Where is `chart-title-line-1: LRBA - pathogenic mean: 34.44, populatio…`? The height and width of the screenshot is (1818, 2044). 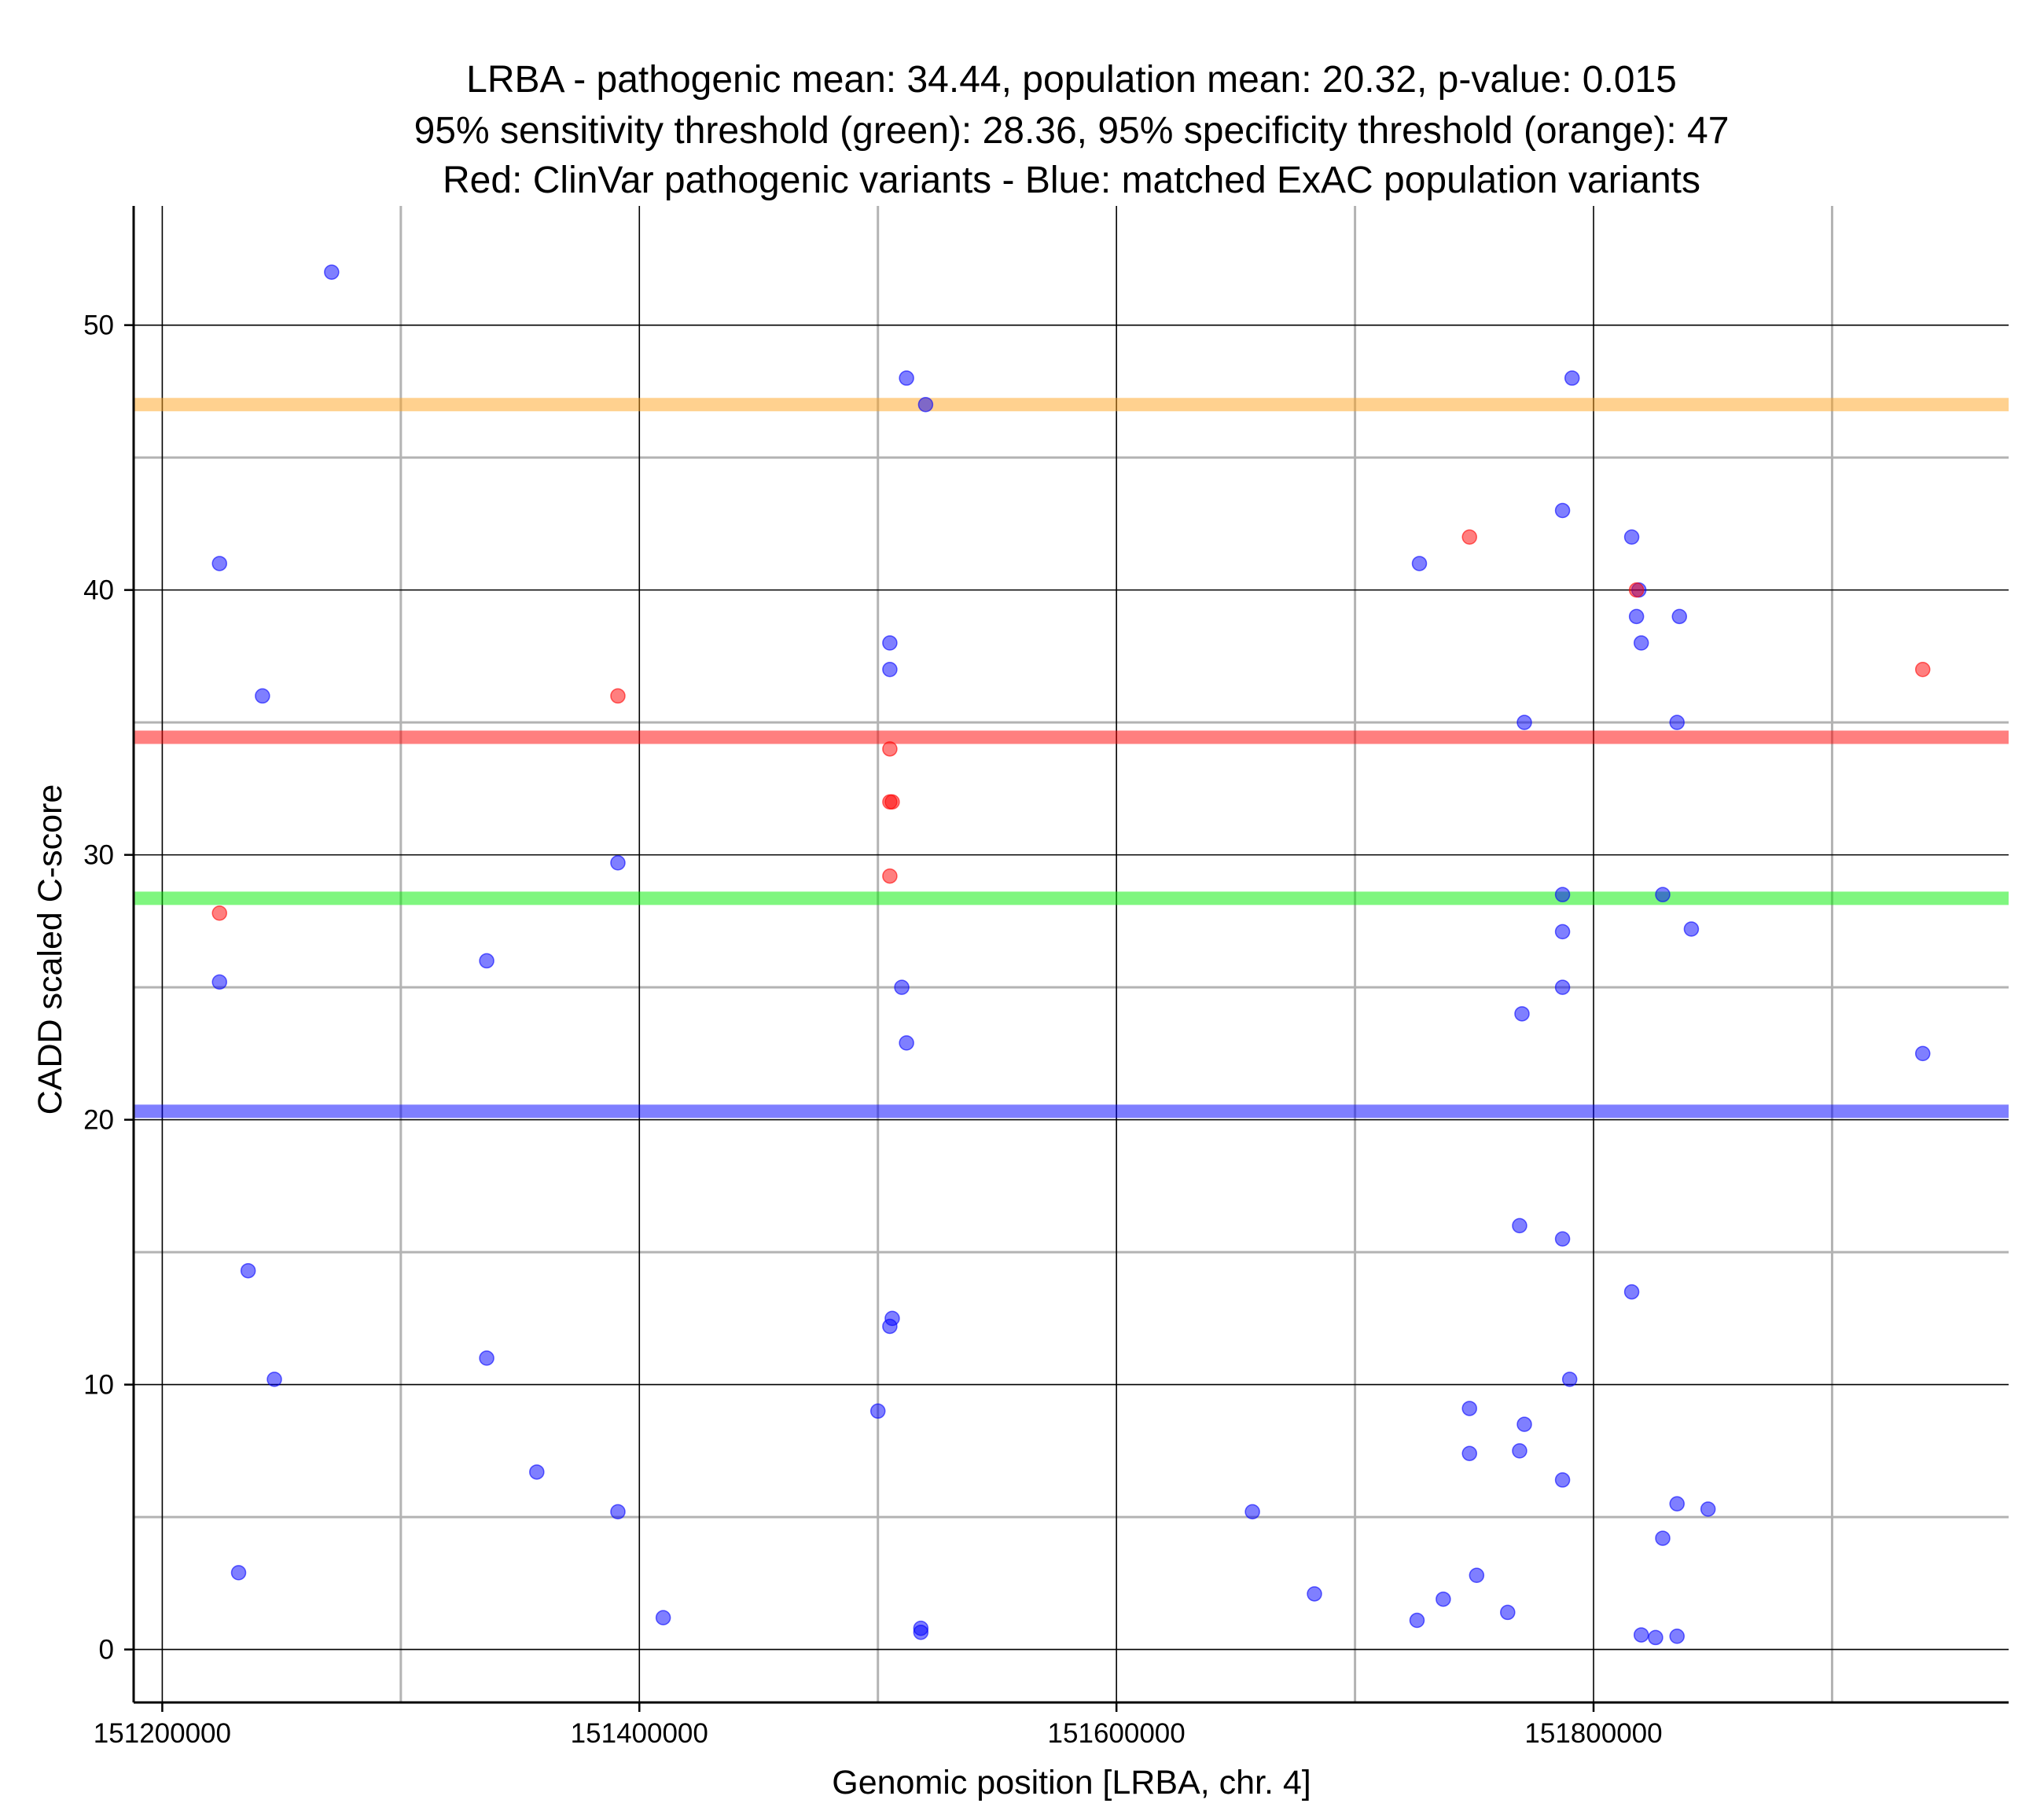 chart-title-line-1: LRBA - pathogenic mean: 34.44, populatio… is located at coordinates (1071, 80).